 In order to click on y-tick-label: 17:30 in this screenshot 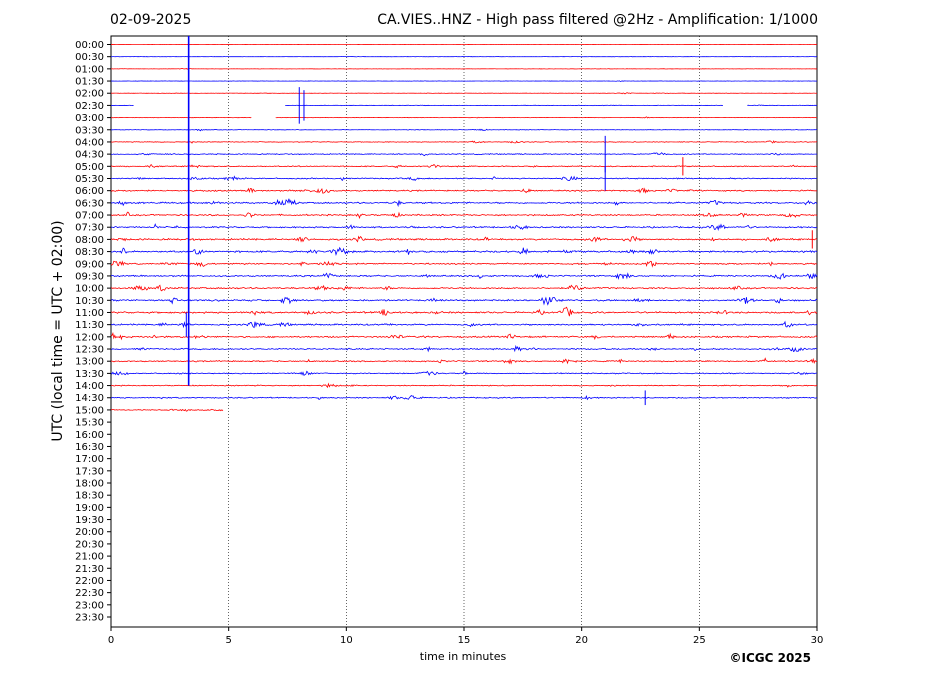, I will do `click(89, 471)`.